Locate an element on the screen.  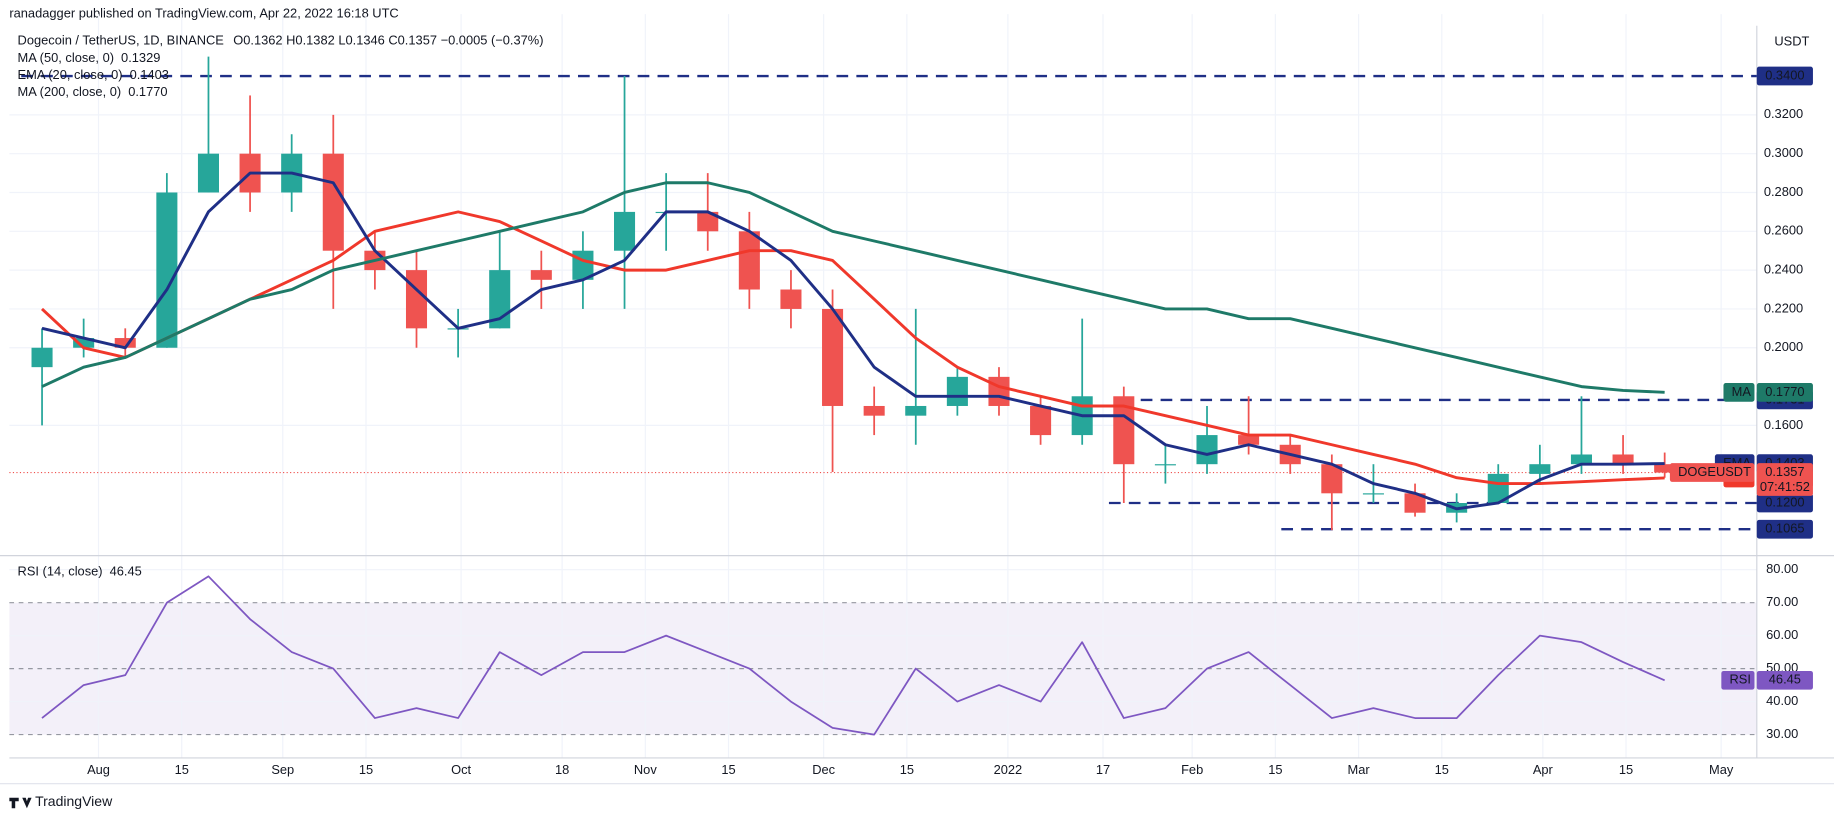
x-tick-label: 18 is located at coordinates (562, 769).